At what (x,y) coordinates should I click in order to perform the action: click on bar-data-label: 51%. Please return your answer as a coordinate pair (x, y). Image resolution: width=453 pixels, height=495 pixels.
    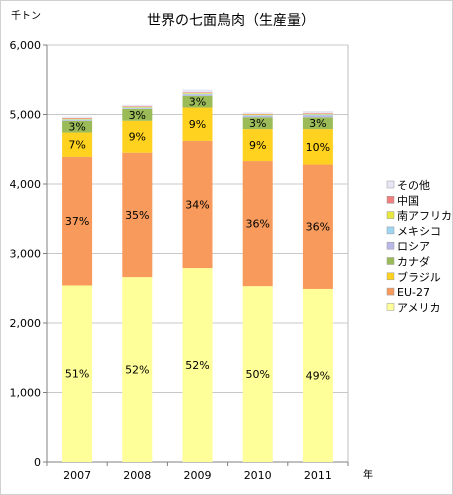
    Looking at the image, I should click on (77, 374).